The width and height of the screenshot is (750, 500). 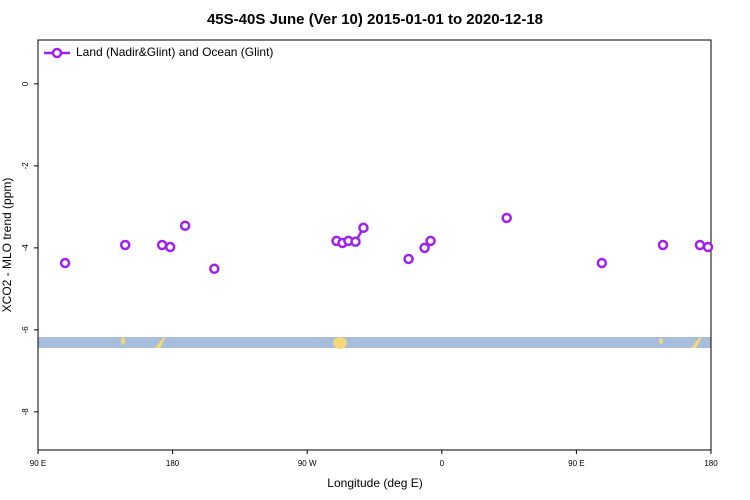 What do you see at coordinates (307, 463) in the screenshot?
I see `x-tick-label: 90 W` at bounding box center [307, 463].